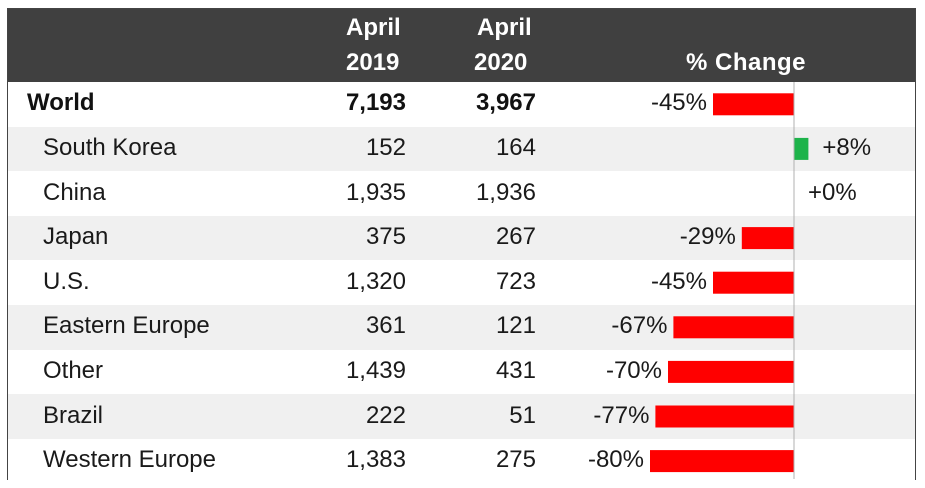 The height and width of the screenshot is (488, 925). I want to click on april-2019-value: 1,439, so click(375, 370).